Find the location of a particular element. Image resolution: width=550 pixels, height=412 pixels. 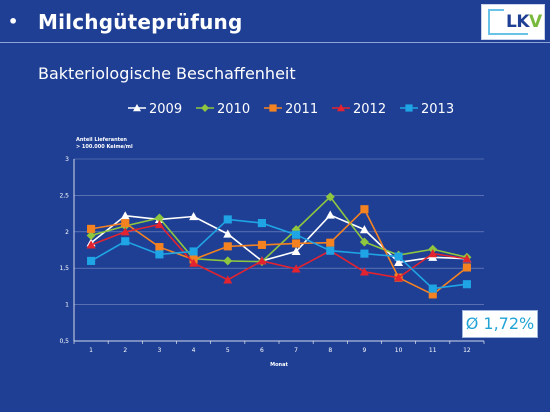

slide-title: Milchgüteprüfung is located at coordinates (140, 22).